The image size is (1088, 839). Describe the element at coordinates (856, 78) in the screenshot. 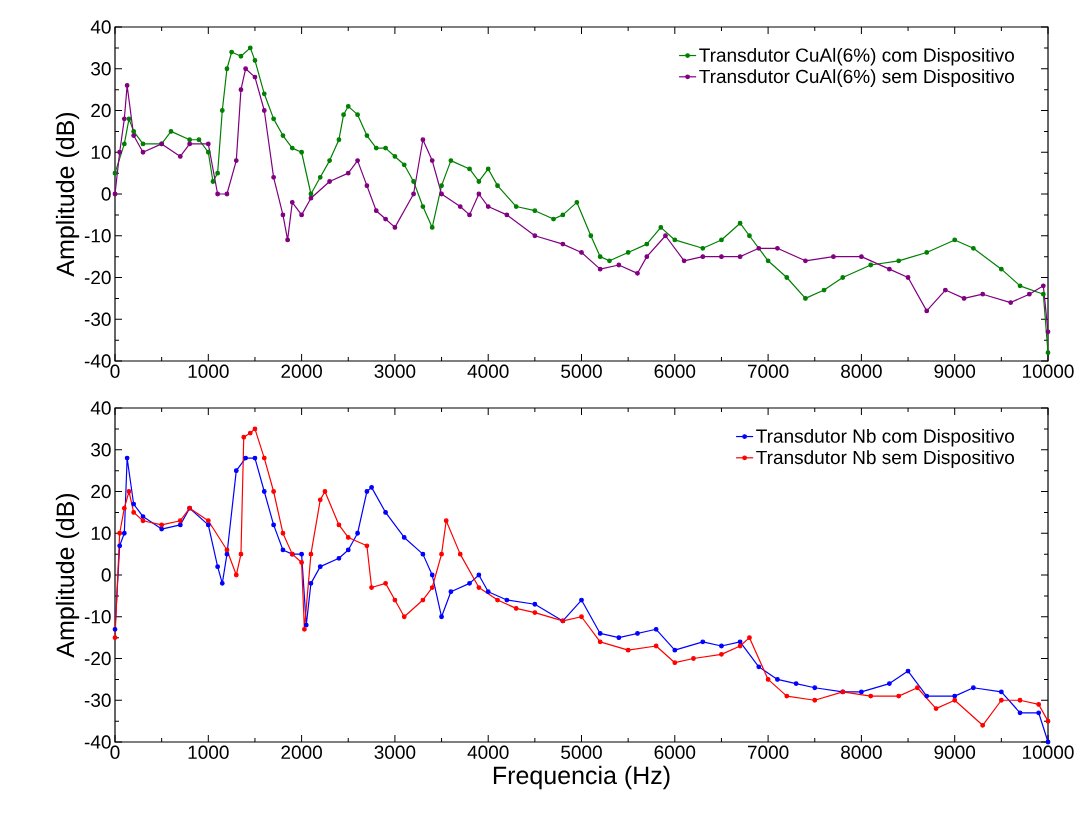

I see `legend-label: Transdutor CuAl(6%) sem Dispositivo` at that location.